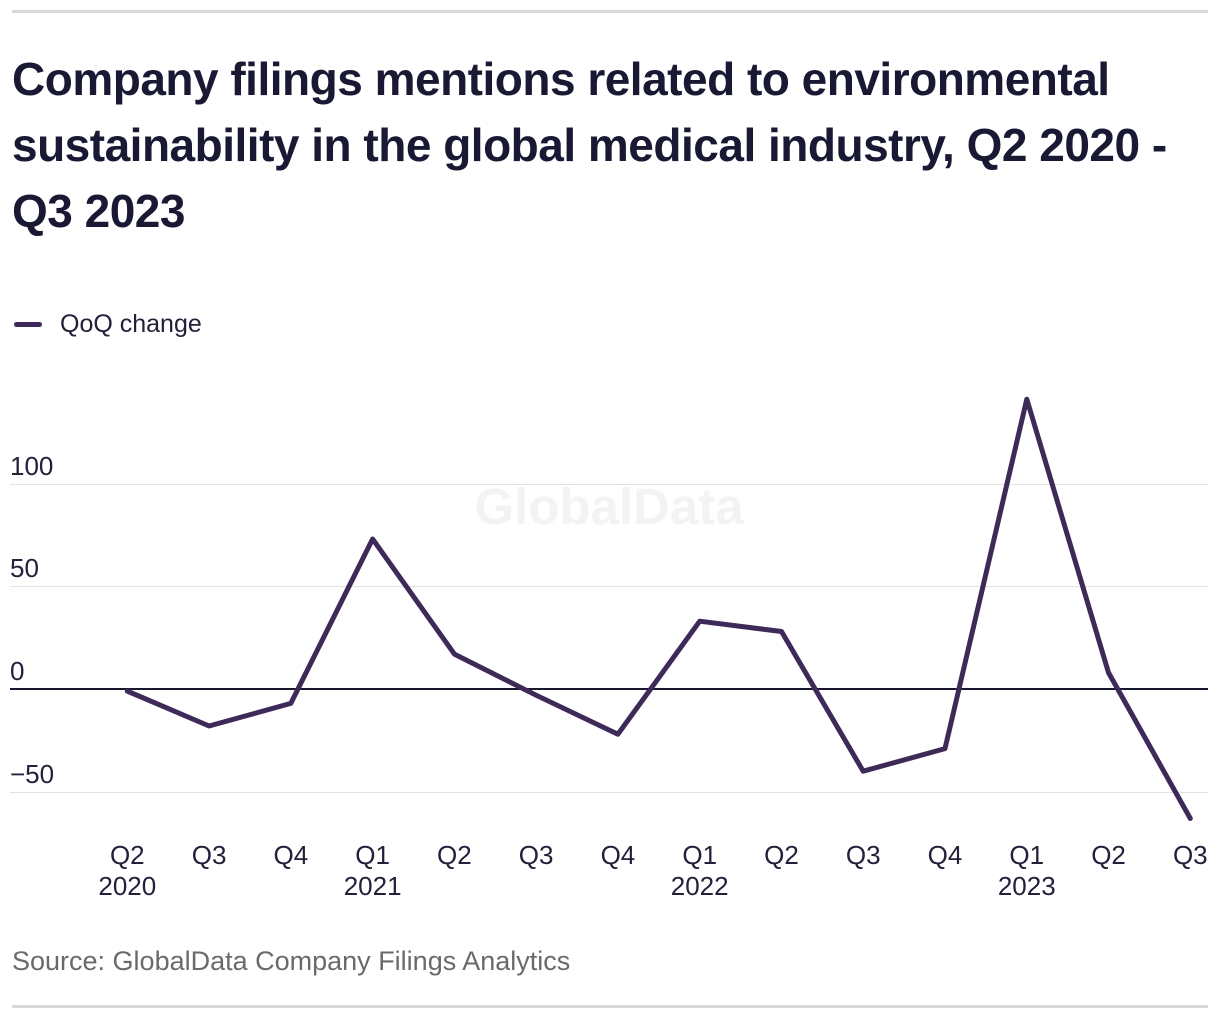 The width and height of the screenshot is (1220, 1020). What do you see at coordinates (32, 465) in the screenshot?
I see `y-axis-tick-label: 100` at bounding box center [32, 465].